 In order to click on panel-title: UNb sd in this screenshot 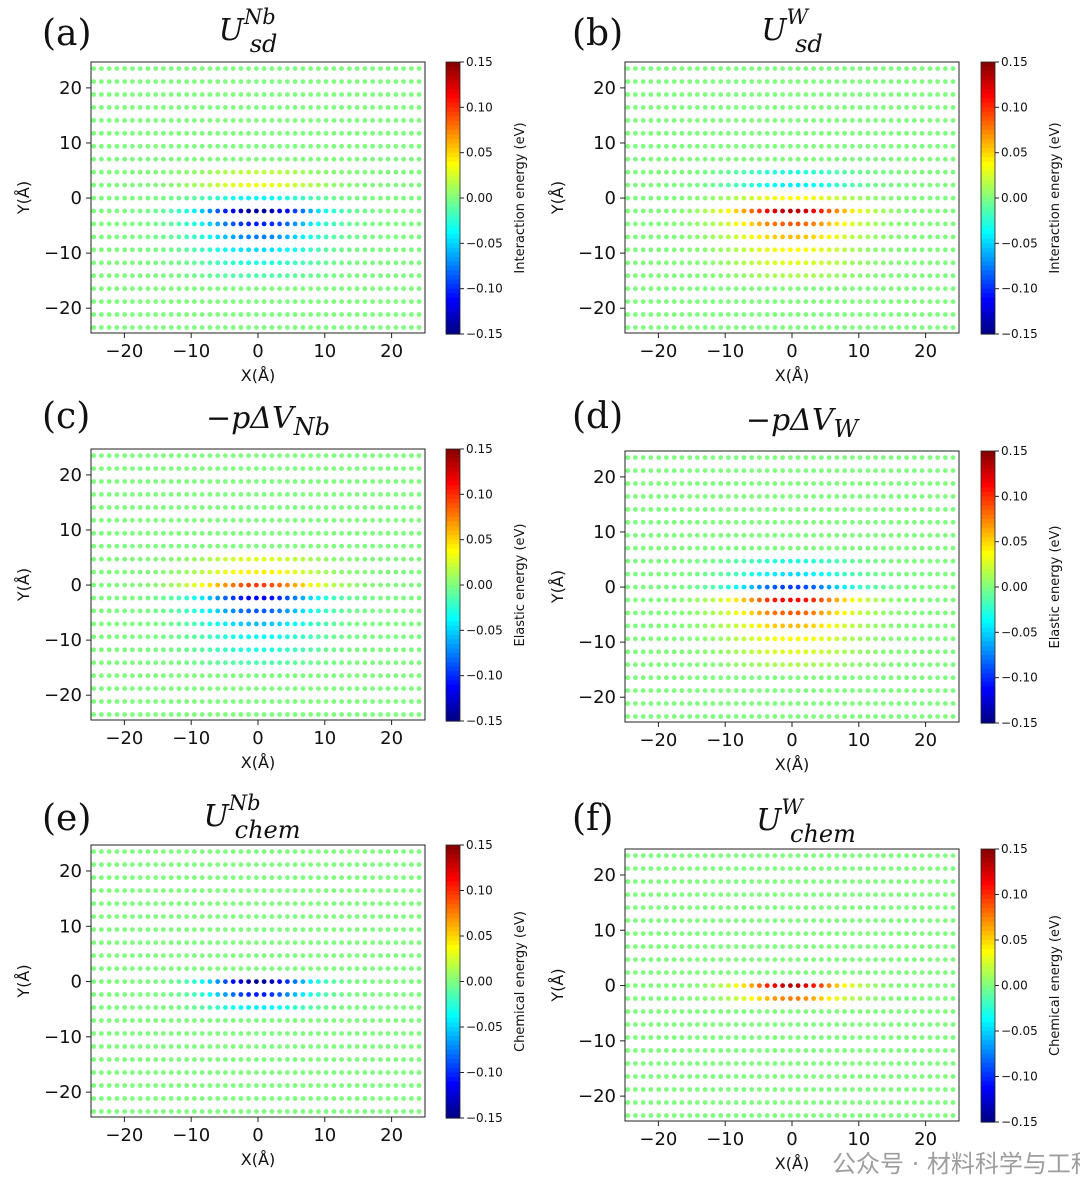, I will do `click(248, 31)`.